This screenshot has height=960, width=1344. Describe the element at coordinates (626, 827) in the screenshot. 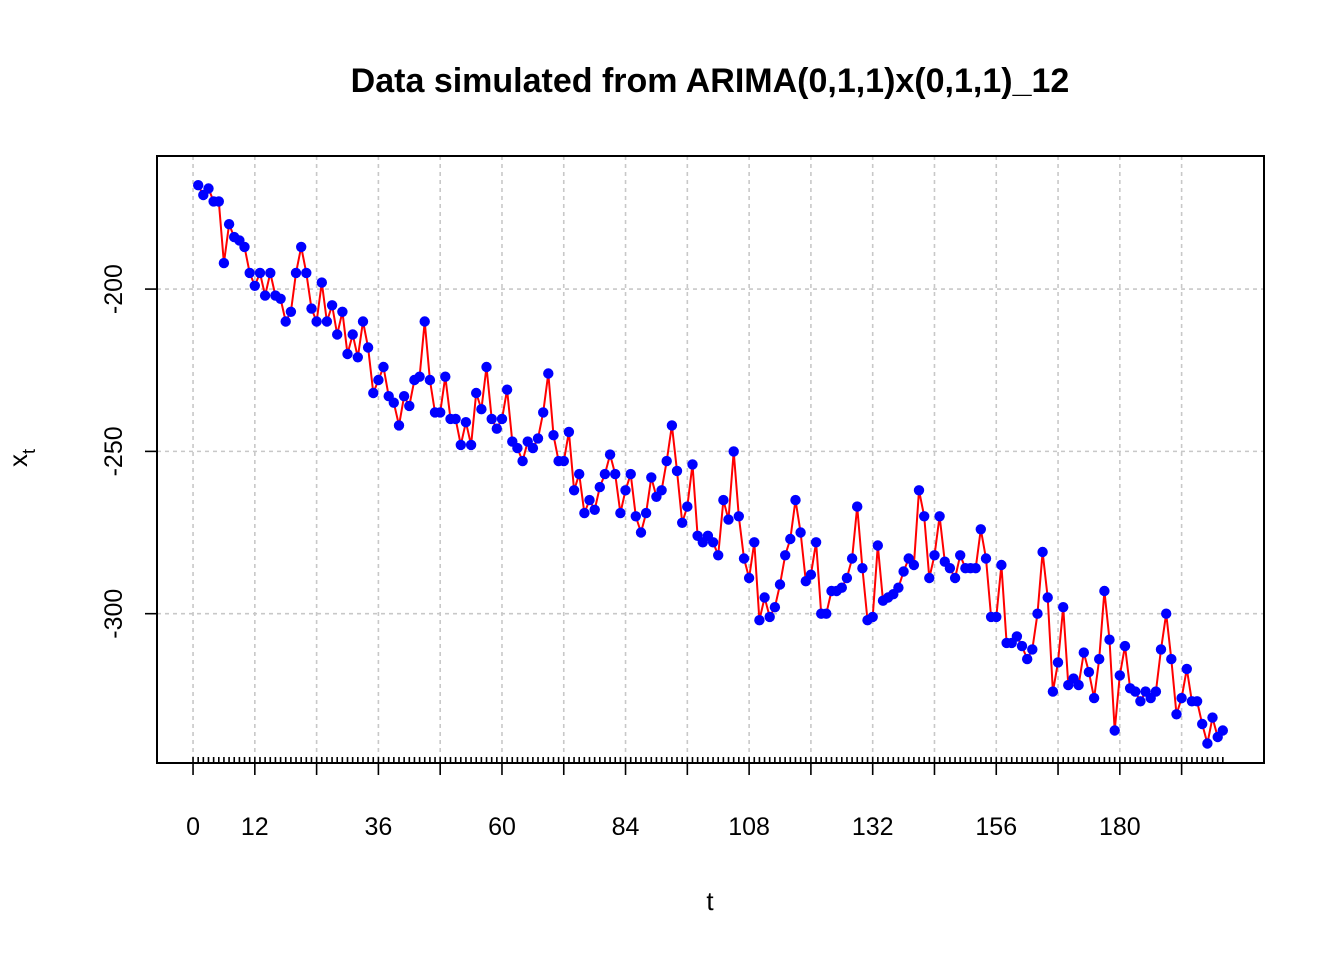

I see `x-tick-label: 84` at that location.